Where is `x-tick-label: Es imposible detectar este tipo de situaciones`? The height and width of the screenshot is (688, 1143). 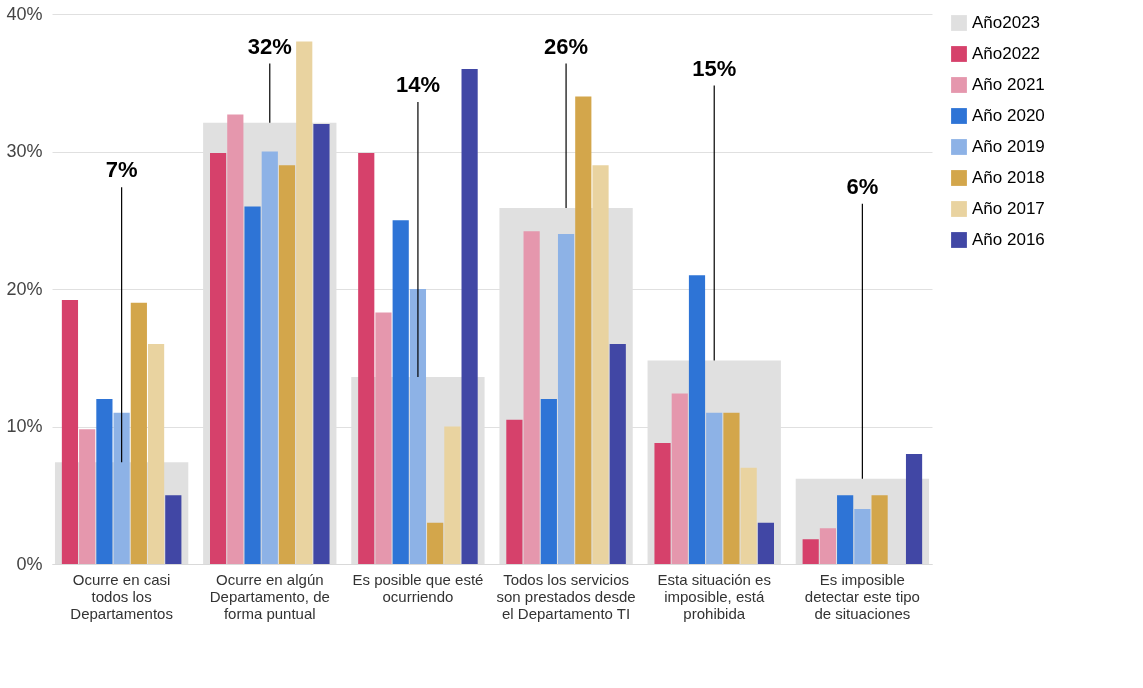
x-tick-label: Es imposible detectar este tipo de situaciones is located at coordinates (862, 596).